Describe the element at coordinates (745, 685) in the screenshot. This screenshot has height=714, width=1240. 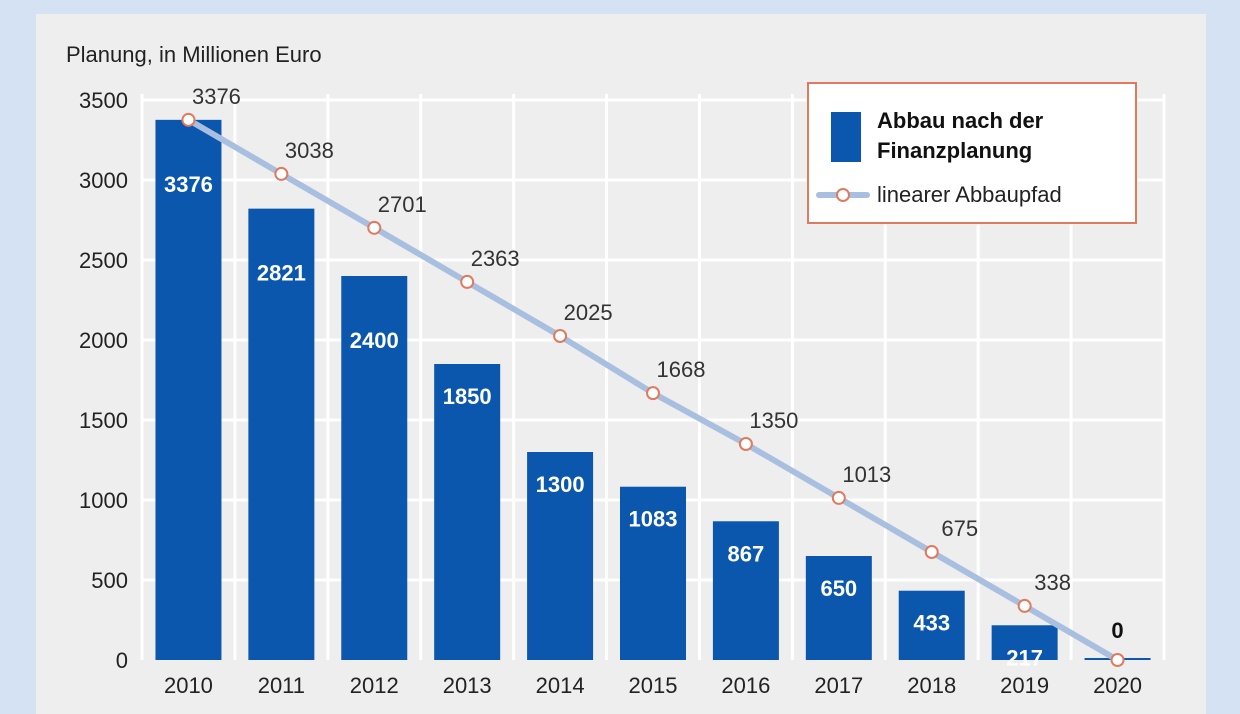
I see `x-tick-label: 2016` at that location.